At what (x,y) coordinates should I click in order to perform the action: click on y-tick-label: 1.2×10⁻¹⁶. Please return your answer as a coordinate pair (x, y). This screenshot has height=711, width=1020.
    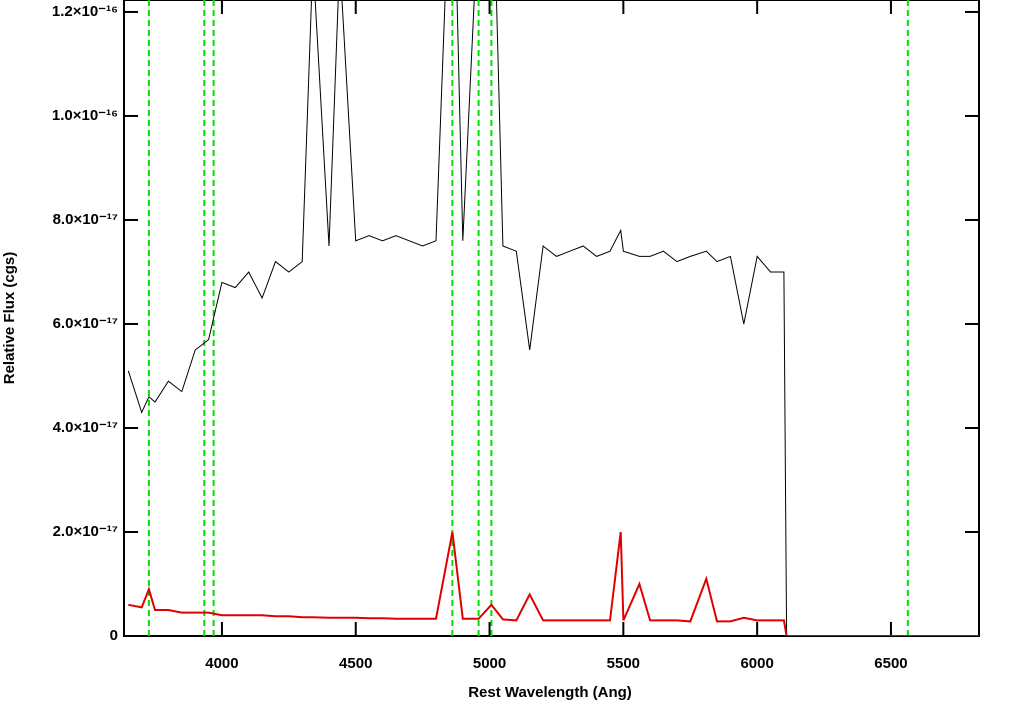
    Looking at the image, I should click on (85, 11).